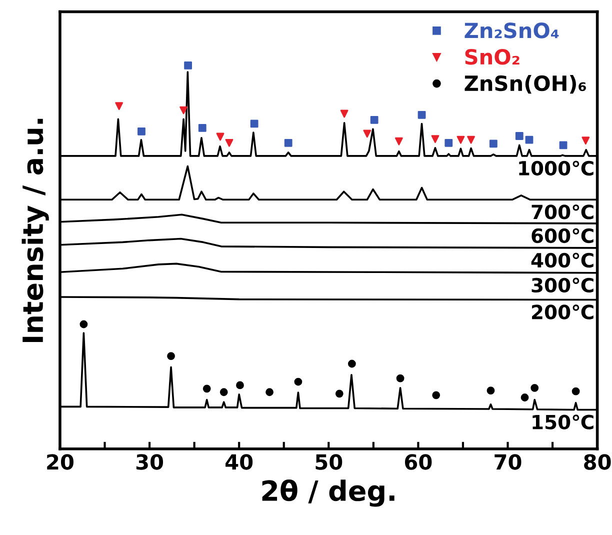 The image size is (612, 535). Describe the element at coordinates (562, 260) in the screenshot. I see `series-label: 400℃` at that location.